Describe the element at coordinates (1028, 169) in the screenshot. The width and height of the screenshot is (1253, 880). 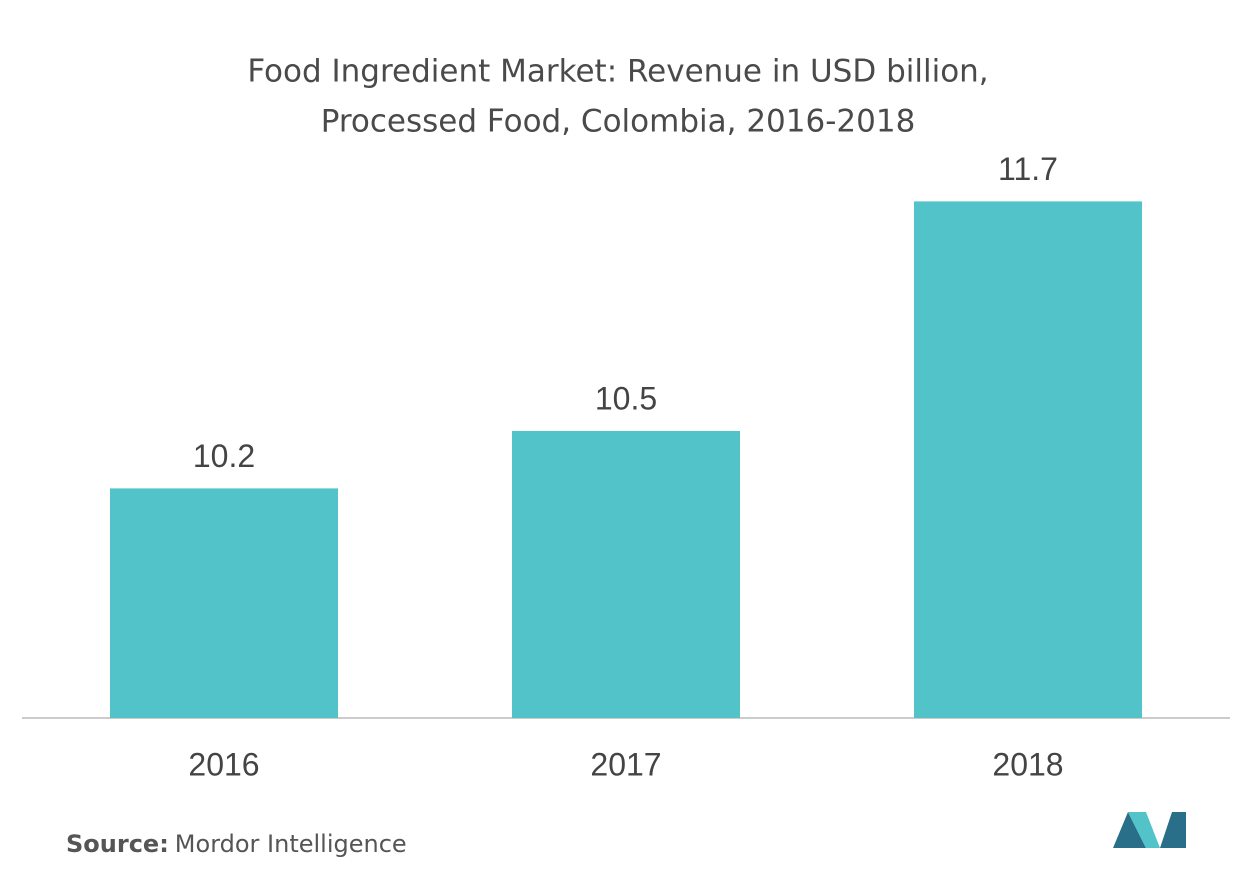
I see `value-label: 11.7` at that location.